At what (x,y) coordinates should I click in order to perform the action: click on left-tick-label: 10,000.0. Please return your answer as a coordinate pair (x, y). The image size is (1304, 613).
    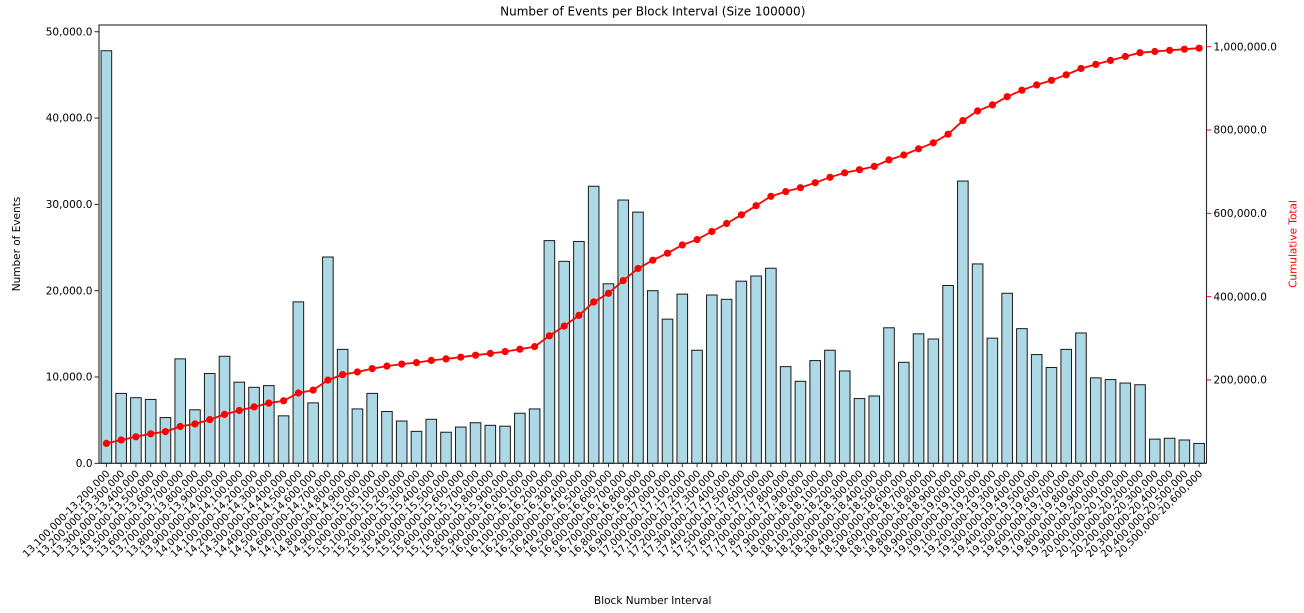
    Looking at the image, I should click on (69, 378).